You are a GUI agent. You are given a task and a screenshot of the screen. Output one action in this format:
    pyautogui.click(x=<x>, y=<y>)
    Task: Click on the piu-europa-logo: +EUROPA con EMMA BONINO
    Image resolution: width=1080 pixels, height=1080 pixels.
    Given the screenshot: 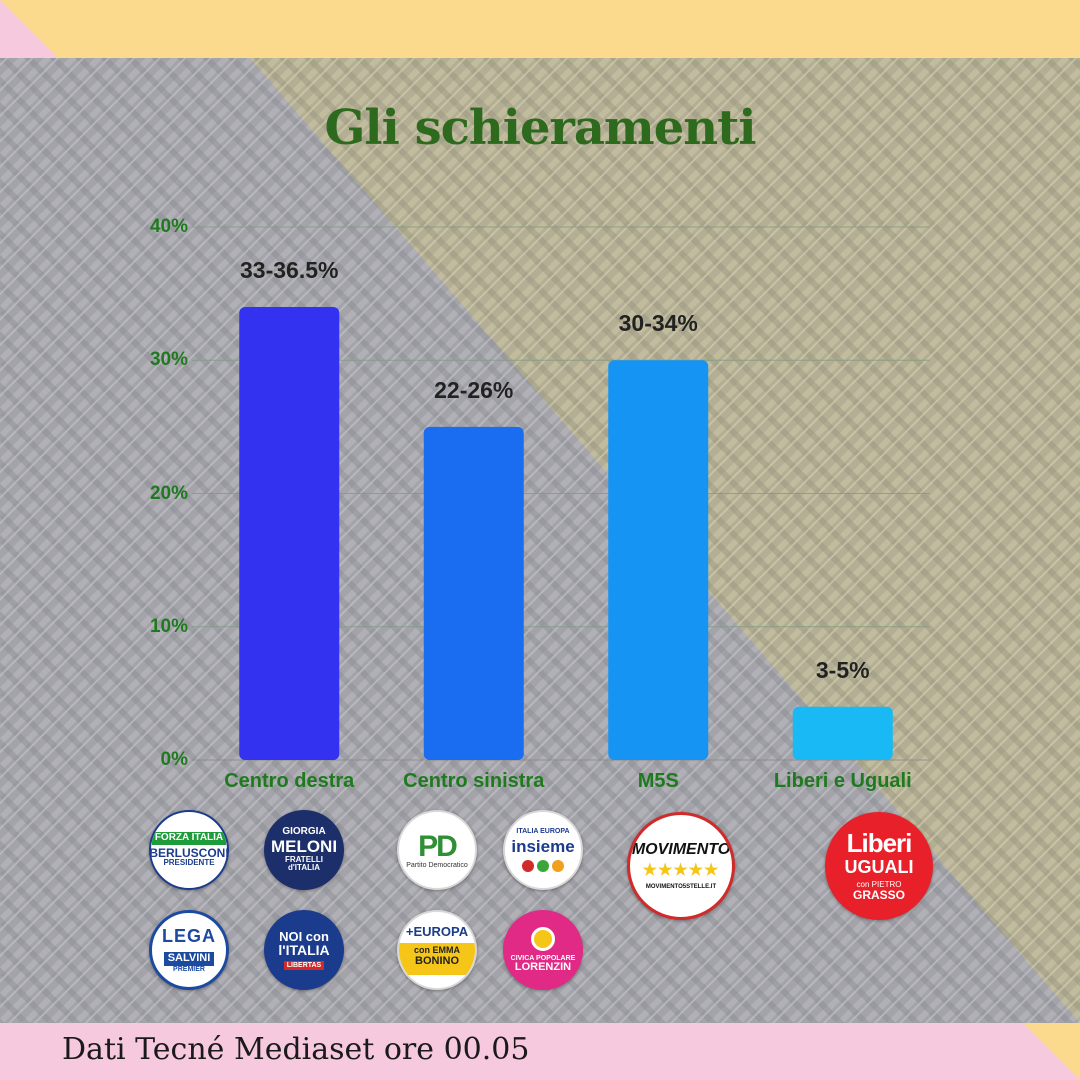 What is the action you would take?
    pyautogui.click(x=437, y=950)
    